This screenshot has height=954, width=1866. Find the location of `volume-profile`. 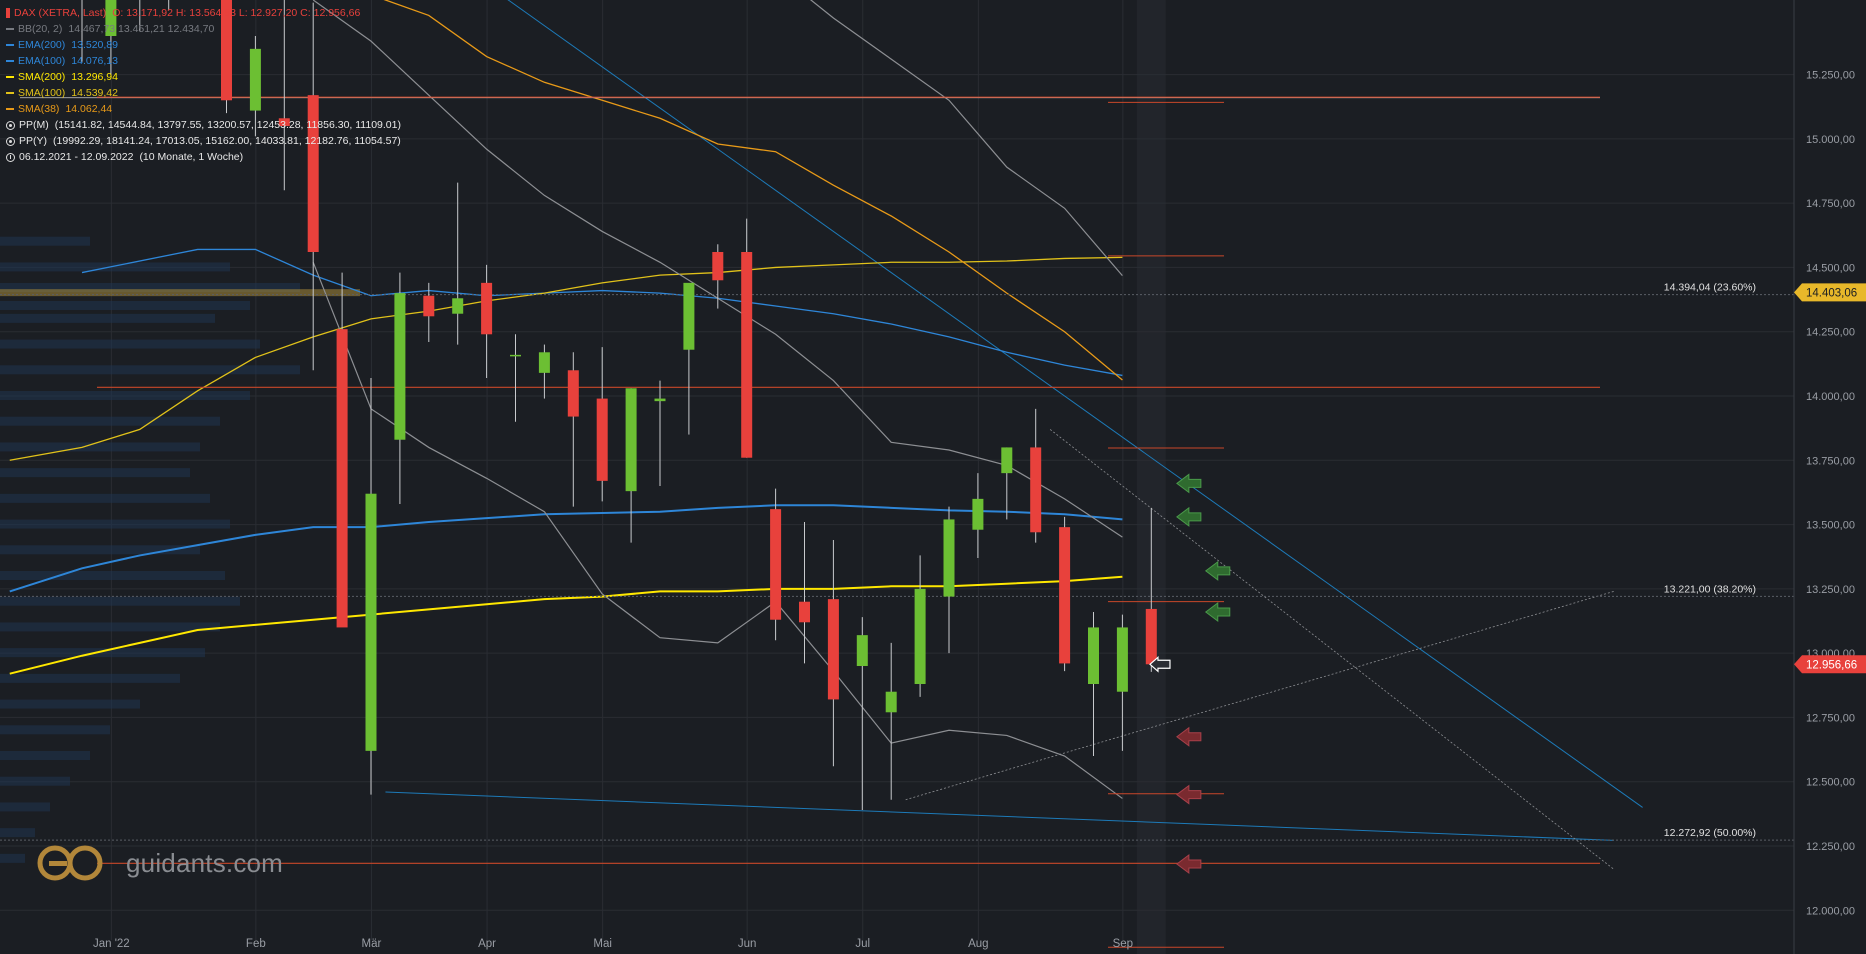

volume-profile is located at coordinates (180, 549).